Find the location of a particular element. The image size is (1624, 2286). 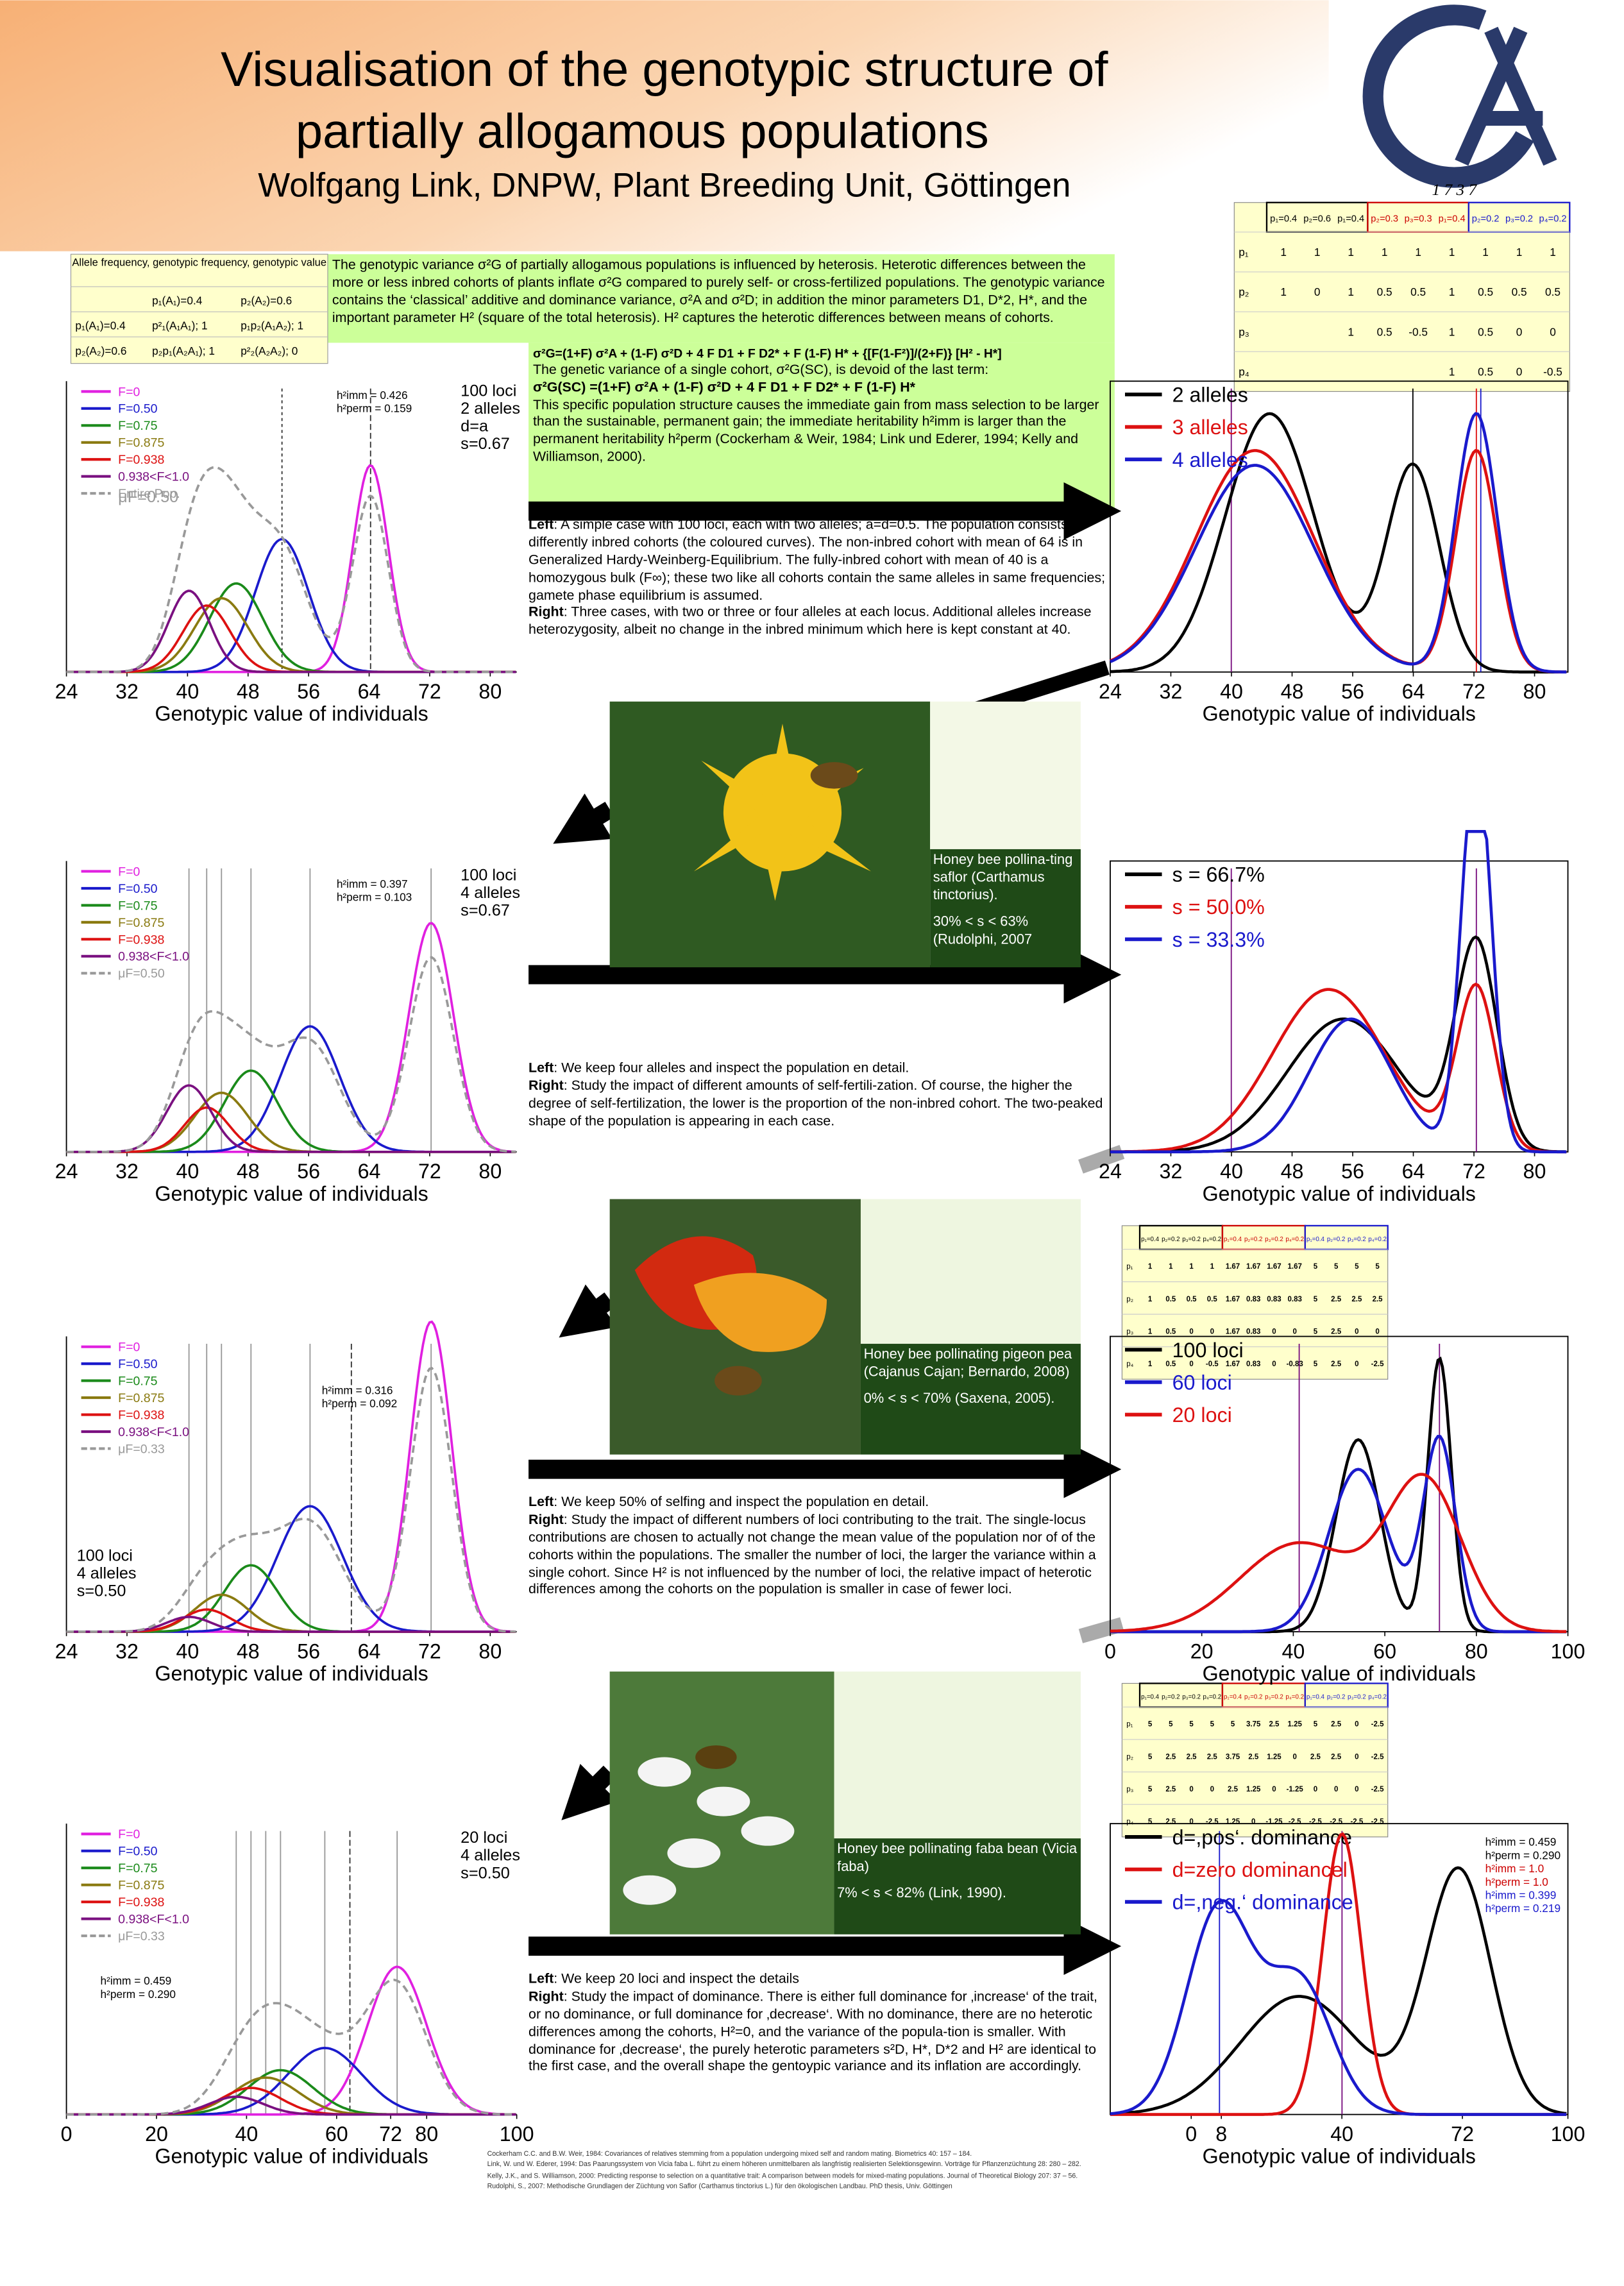

legend-label: 20 loci is located at coordinates (1202, 1415).